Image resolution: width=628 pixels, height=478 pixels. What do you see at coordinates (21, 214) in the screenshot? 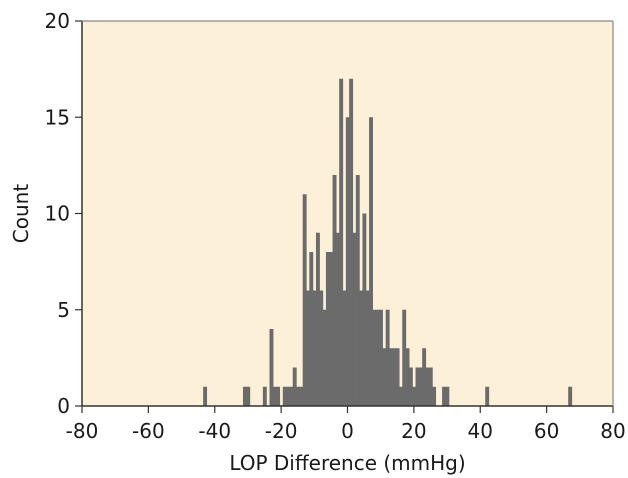
I see `y-axis-title: Count` at bounding box center [21, 214].